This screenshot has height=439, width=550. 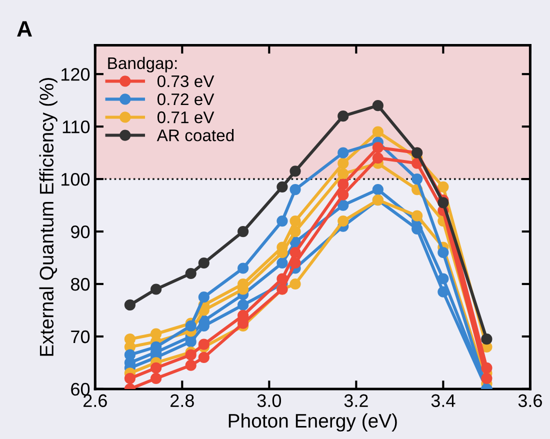 What do you see at coordinates (48, 217) in the screenshot?
I see `y-axis-title: External Quantum Efficiency (%)` at bounding box center [48, 217].